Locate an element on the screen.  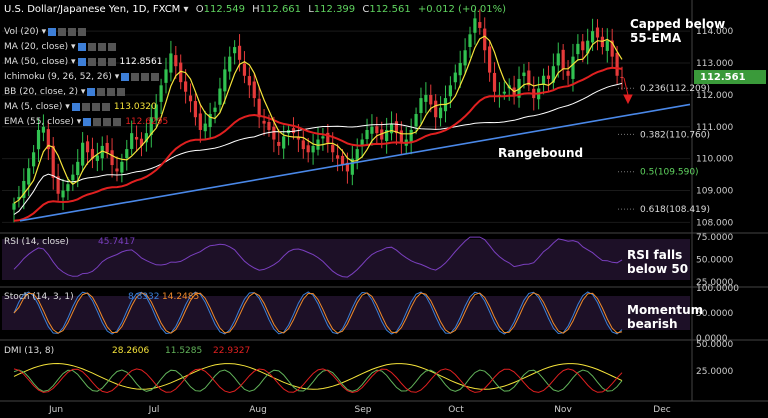
month-label: Oct is located at coordinates (456, 410).